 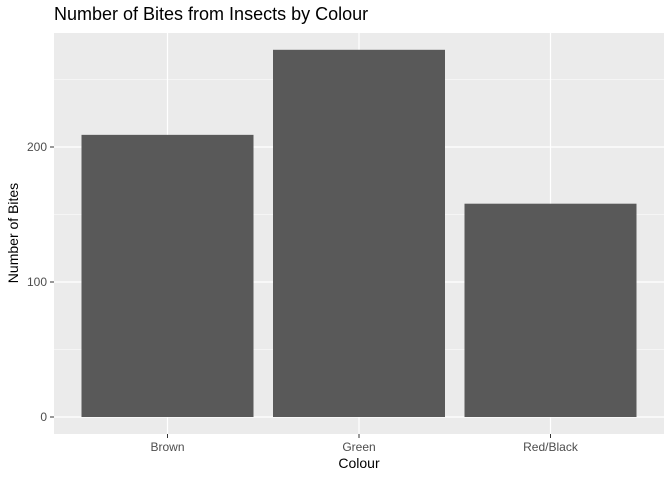 I want to click on y-axis: 0 100 200, so click(x=40, y=282).